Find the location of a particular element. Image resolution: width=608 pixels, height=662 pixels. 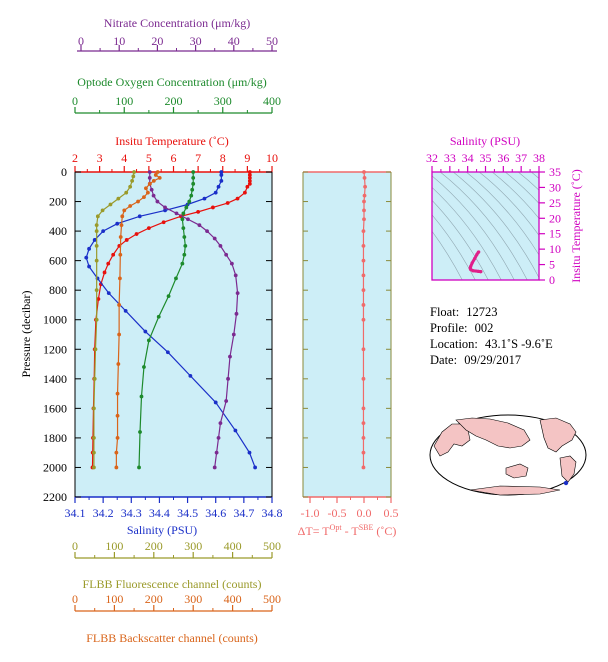

ts-salinity-tick-label: 35 is located at coordinates (486, 158).